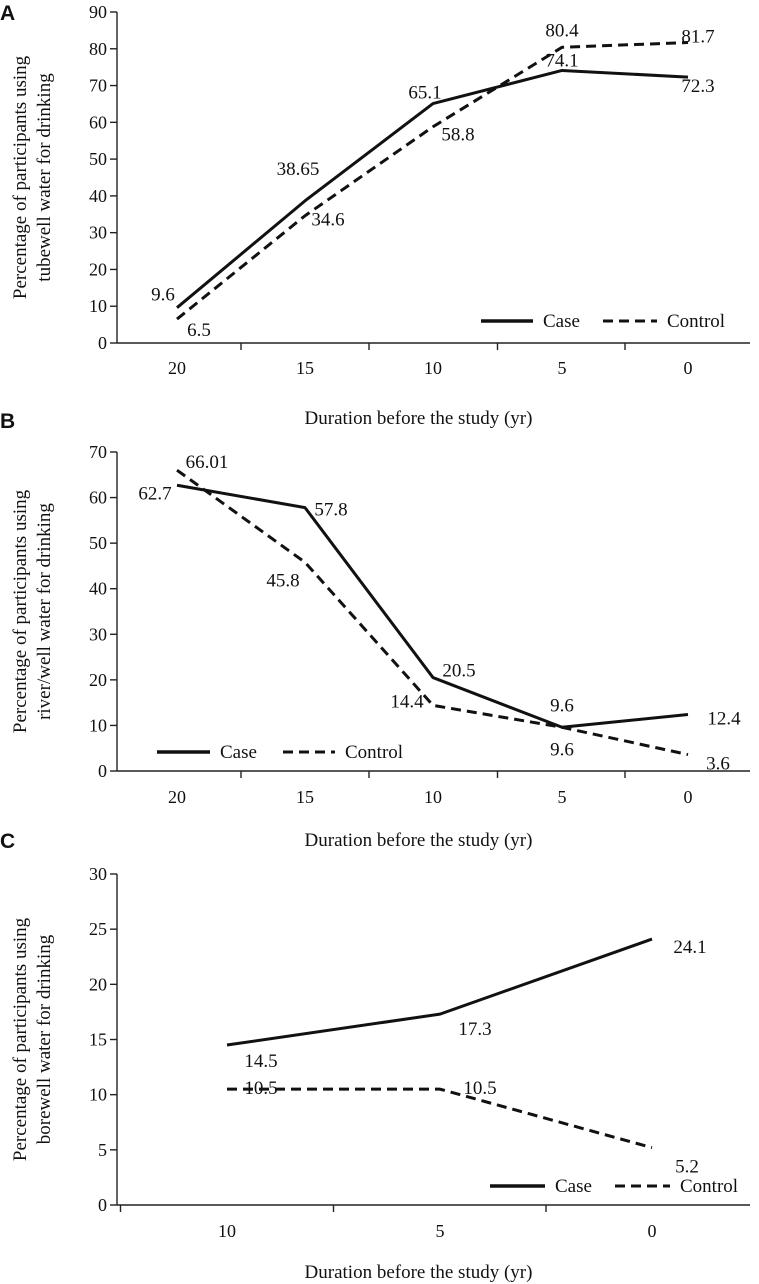  I want to click on data-label: 65.1, so click(424, 93).